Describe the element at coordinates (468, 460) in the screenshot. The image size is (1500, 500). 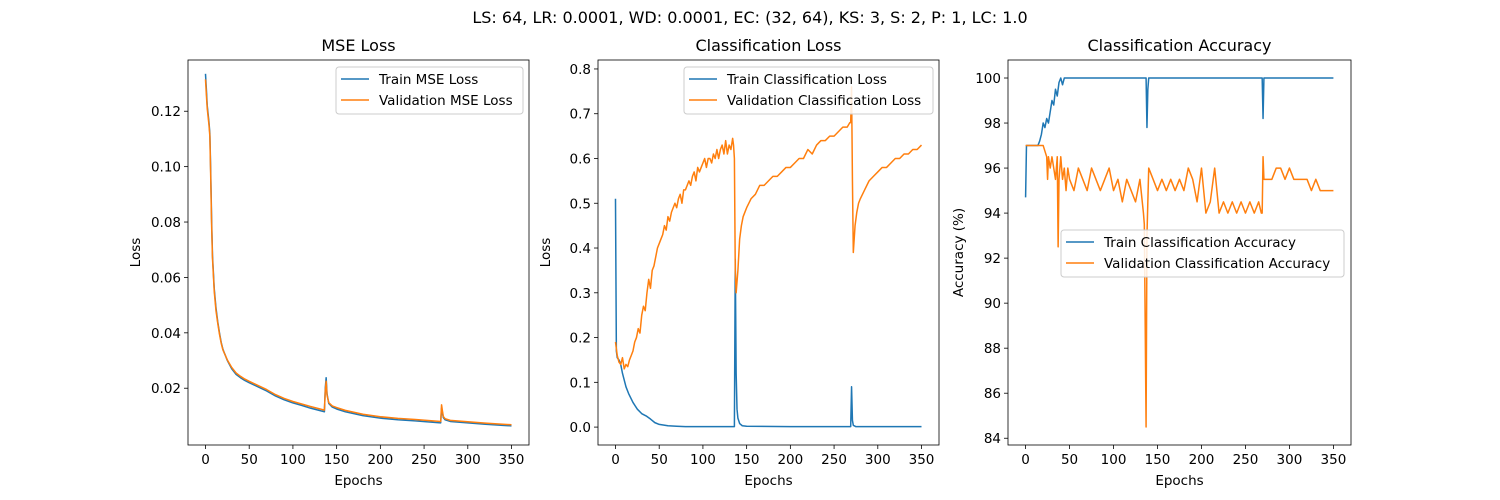
I see `mse-x-tick-label: 300` at that location.